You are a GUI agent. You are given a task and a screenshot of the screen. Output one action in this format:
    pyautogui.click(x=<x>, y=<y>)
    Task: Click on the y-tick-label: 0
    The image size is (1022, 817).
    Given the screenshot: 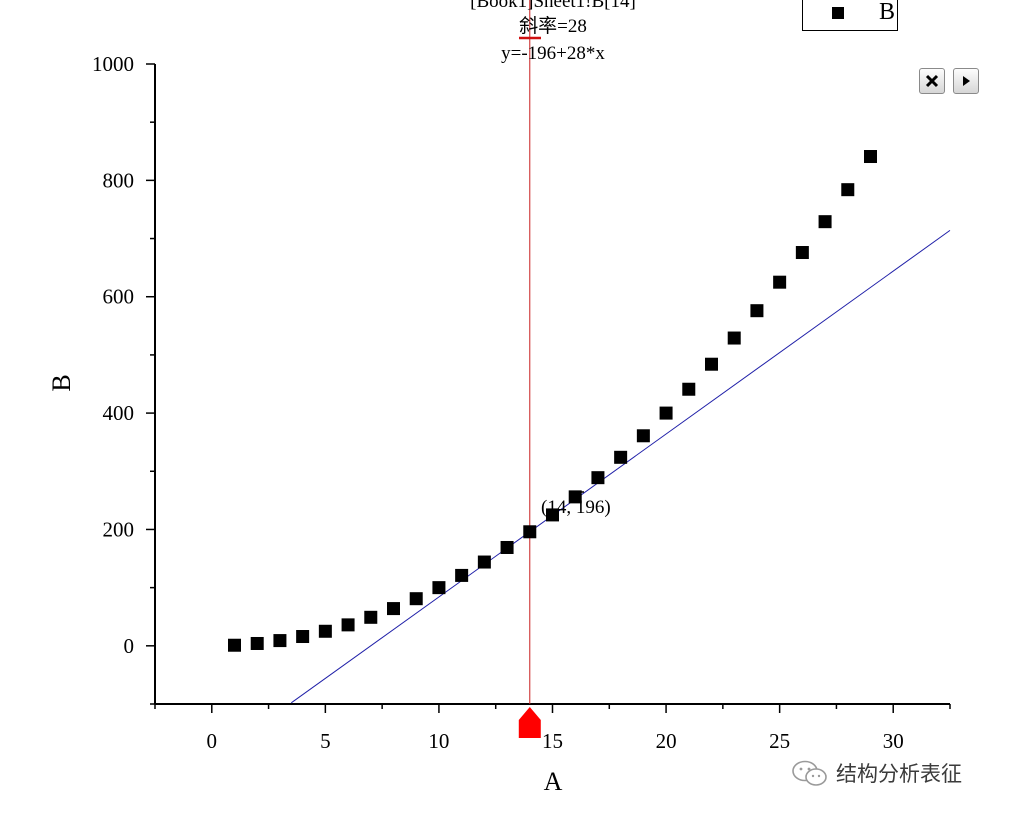 What is the action you would take?
    pyautogui.click(x=129, y=646)
    